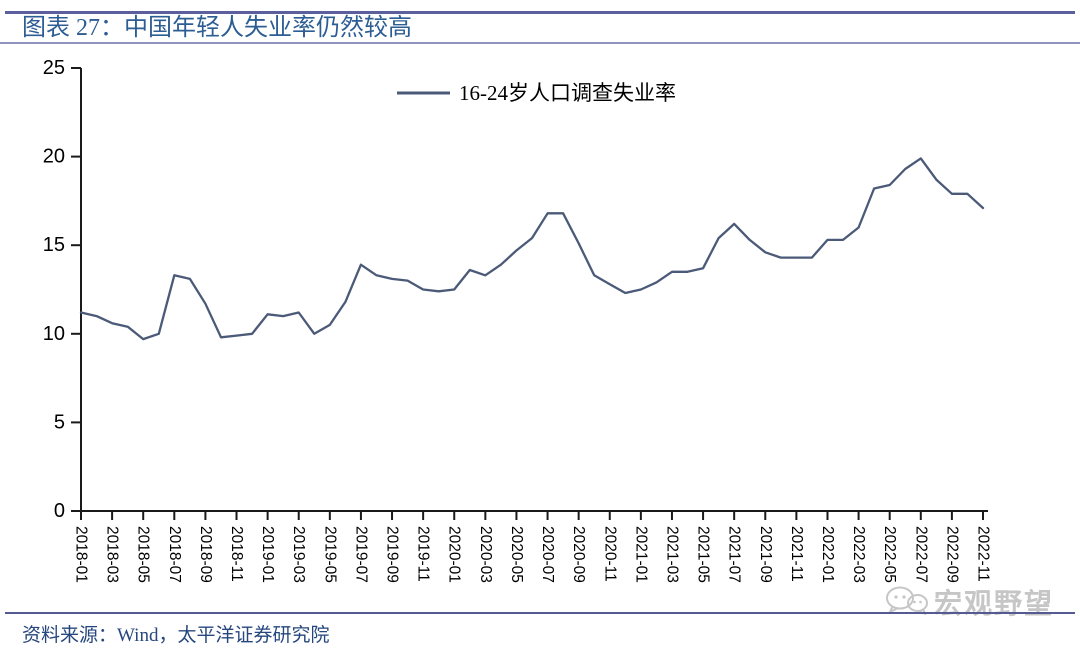 Image resolution: width=1080 pixels, height=651 pixels. I want to click on watermark: 宏观野望, so click(969, 602).